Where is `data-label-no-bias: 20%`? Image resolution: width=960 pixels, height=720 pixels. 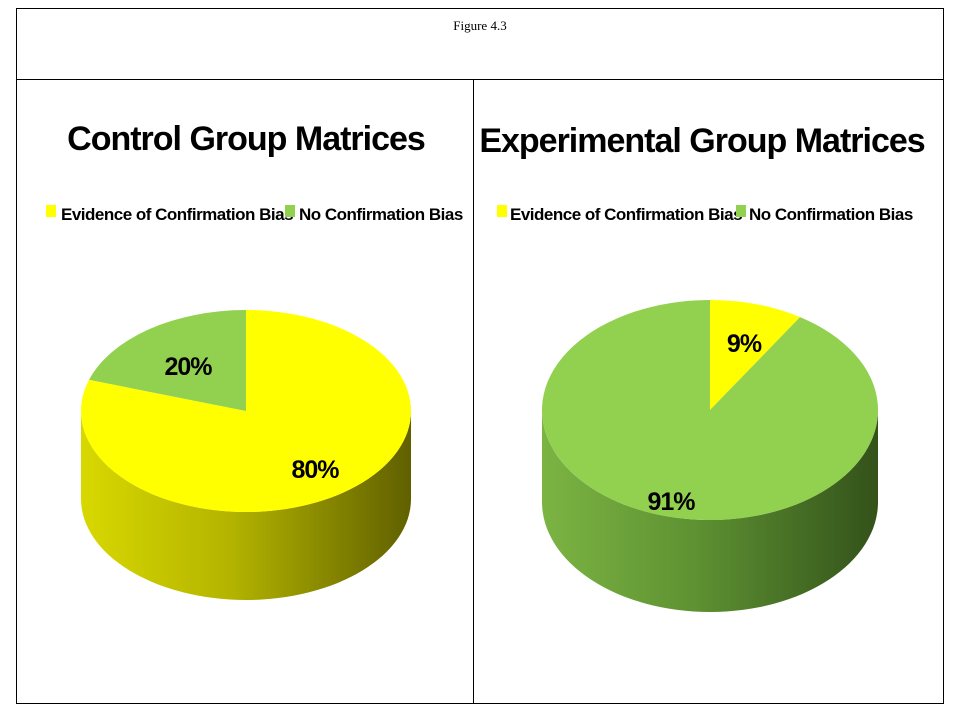 data-label-no-bias: 20% is located at coordinates (188, 367).